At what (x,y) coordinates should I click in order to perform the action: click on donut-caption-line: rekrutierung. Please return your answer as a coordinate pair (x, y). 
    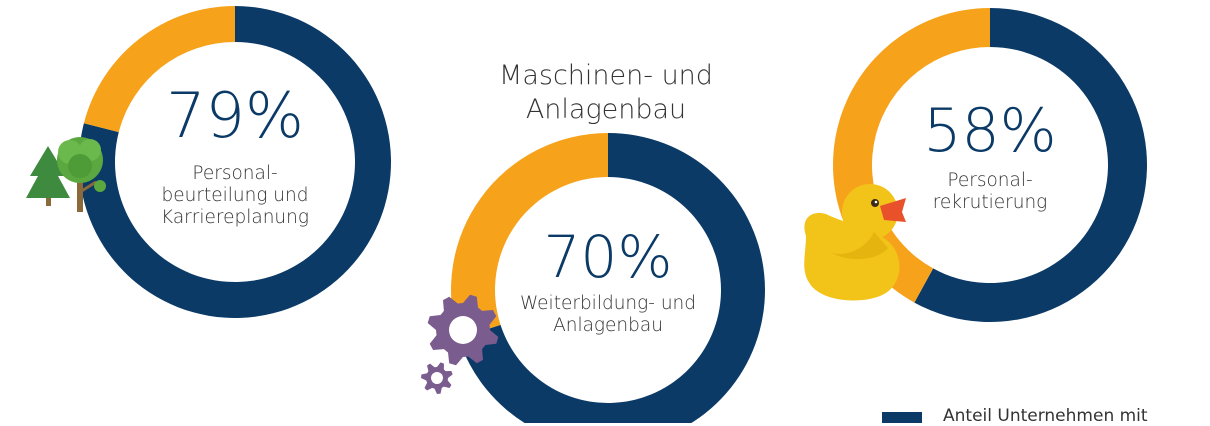
    Looking at the image, I should click on (990, 202).